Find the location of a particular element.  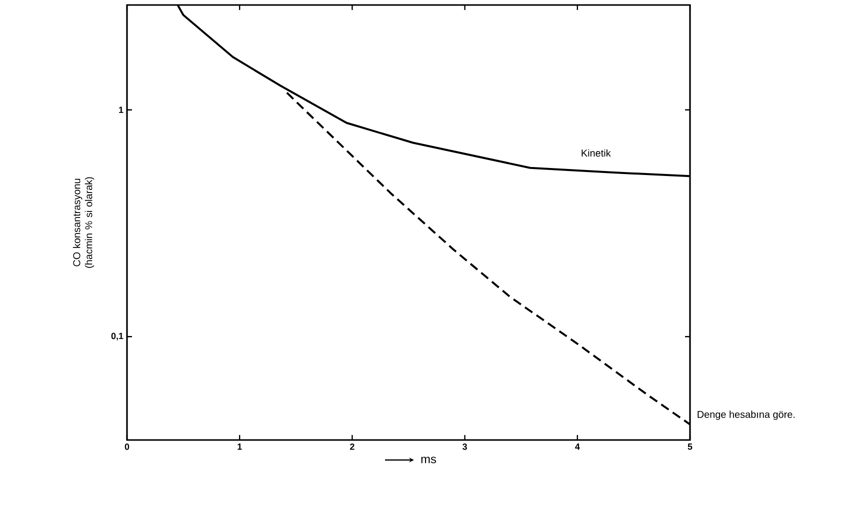

x-tick-label: 0 is located at coordinates (127, 447).